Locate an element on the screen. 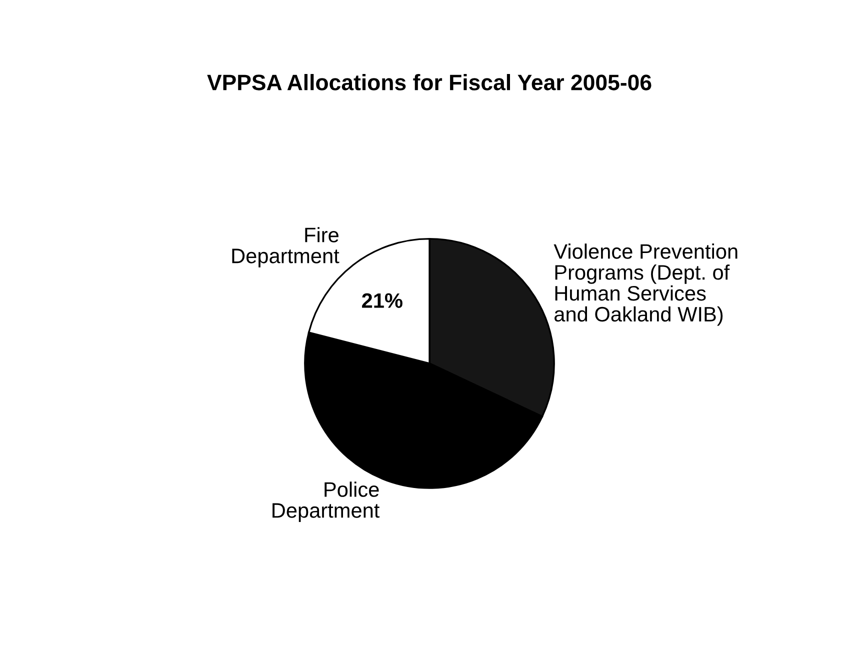 The image size is (859, 649). slice-label: Violence Prevention Programs (Dept. of Human Services and Oakland WIB) is located at coordinates (646, 285).